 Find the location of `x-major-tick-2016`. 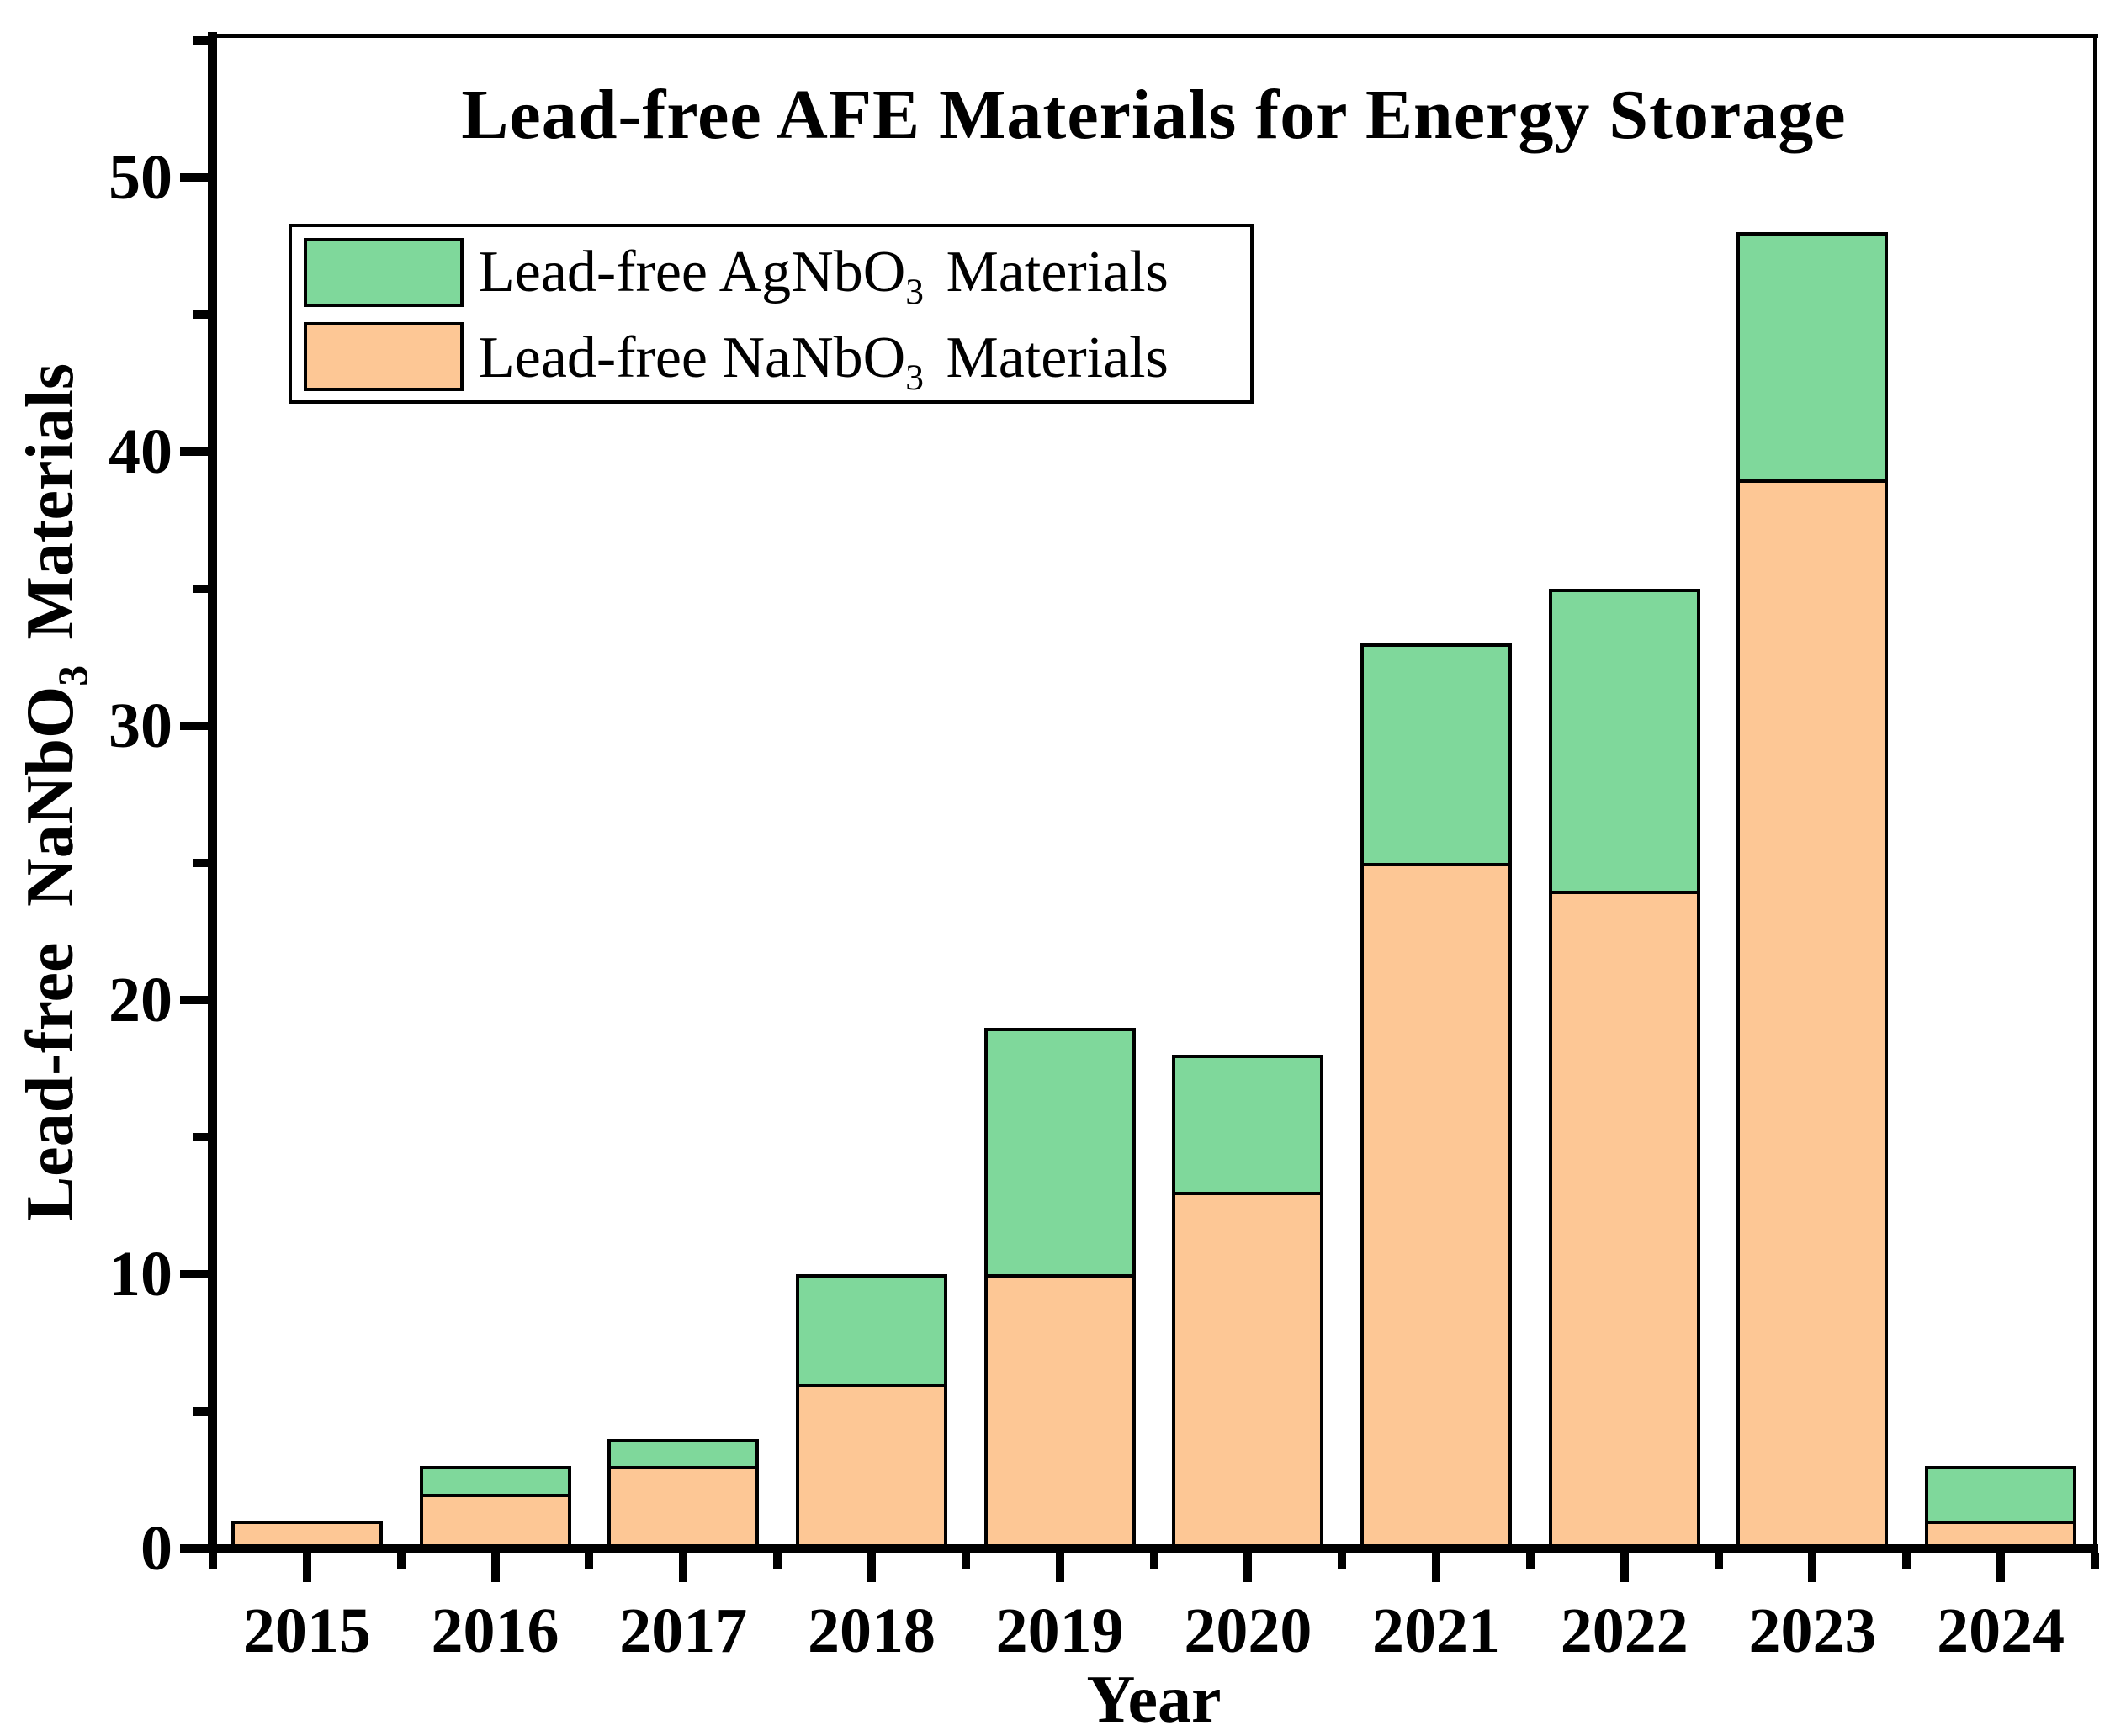

x-major-tick-2016 is located at coordinates (495, 1567).